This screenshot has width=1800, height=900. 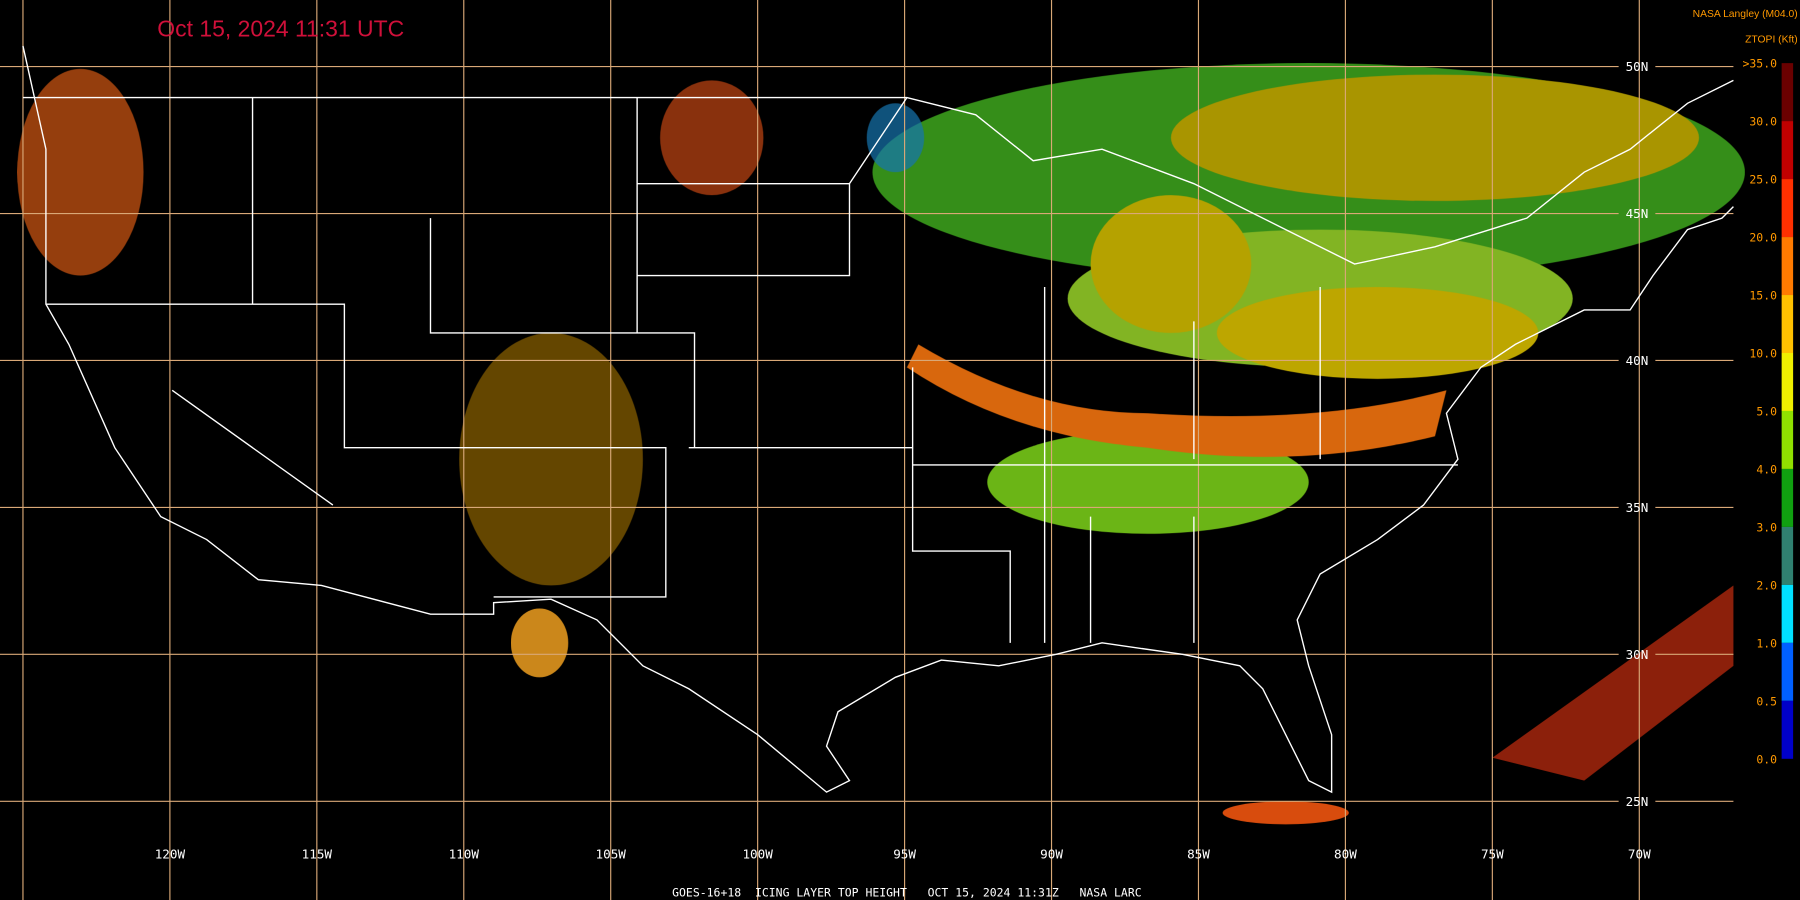 What do you see at coordinates (1763, 238) in the screenshot?
I see `colorbar-label: 20.0` at bounding box center [1763, 238].